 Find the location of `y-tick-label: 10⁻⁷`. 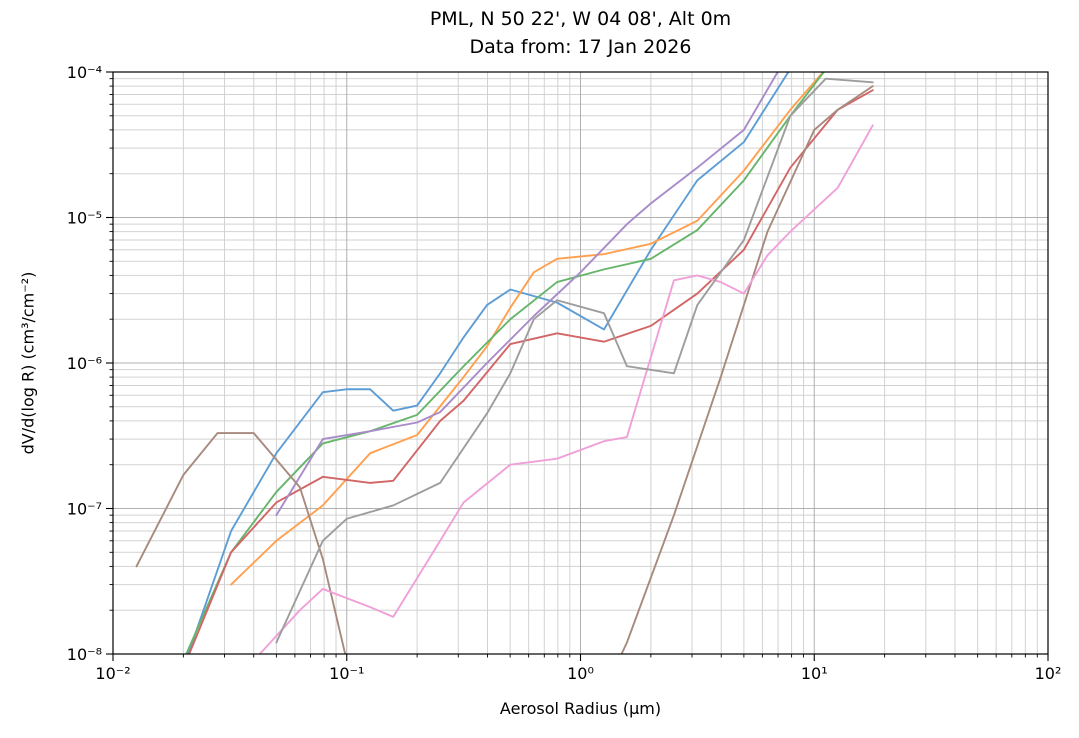

y-tick-label: 10⁻⁷ is located at coordinates (84, 509).